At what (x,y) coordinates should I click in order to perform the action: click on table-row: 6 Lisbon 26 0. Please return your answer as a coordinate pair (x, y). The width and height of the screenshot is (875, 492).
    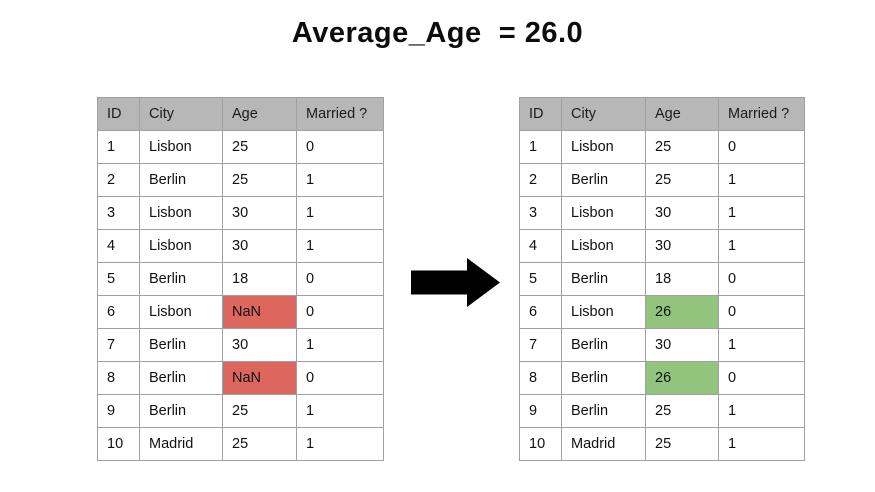
    Looking at the image, I should click on (662, 312).